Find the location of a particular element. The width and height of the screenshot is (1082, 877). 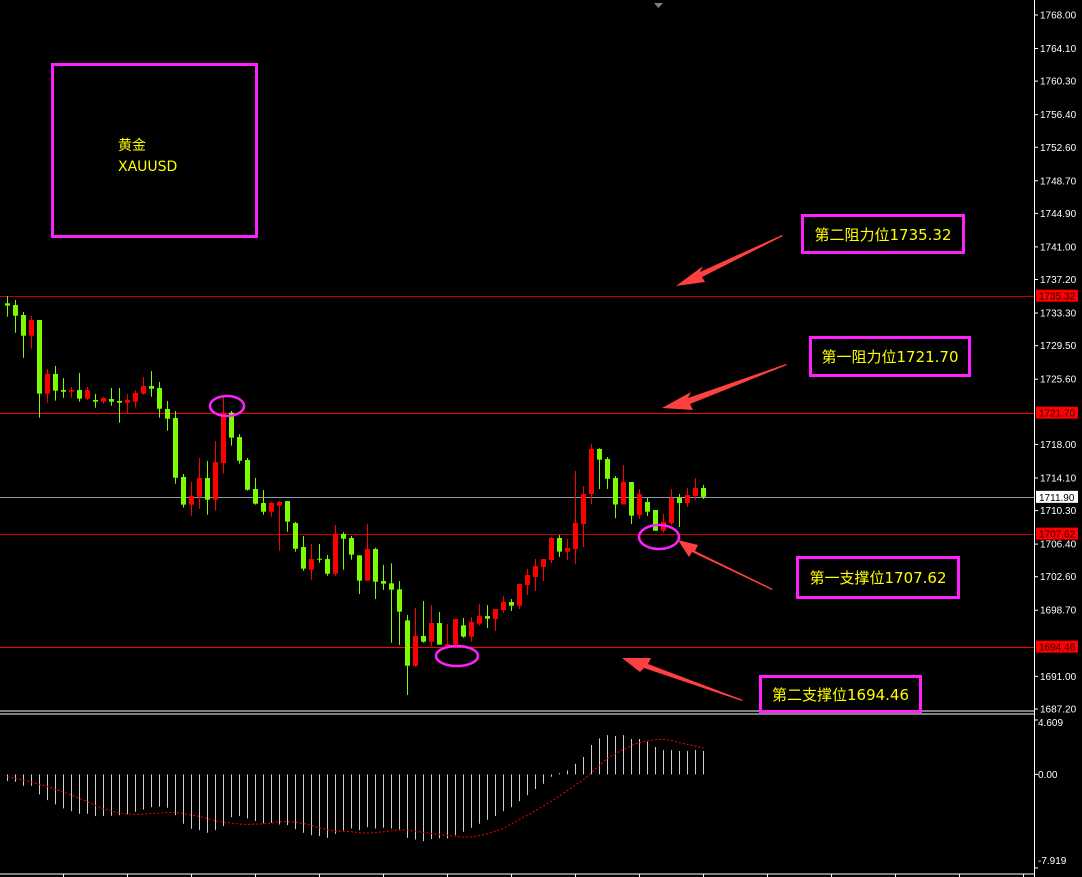

resistance-2-label: 第二阻力位1735.32 is located at coordinates (883, 234).